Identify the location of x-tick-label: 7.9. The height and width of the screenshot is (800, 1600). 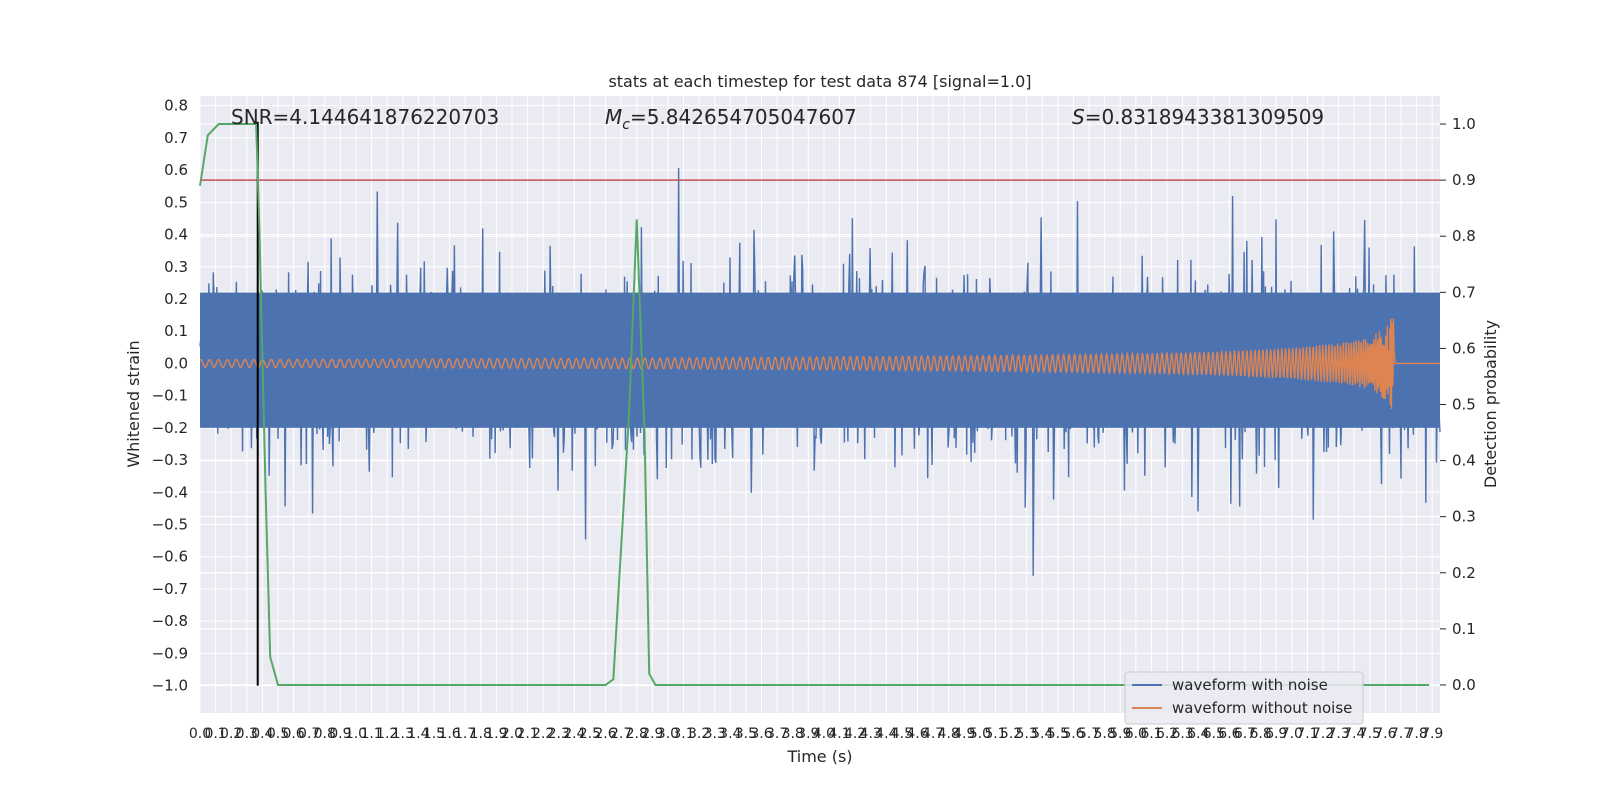
(1432, 734).